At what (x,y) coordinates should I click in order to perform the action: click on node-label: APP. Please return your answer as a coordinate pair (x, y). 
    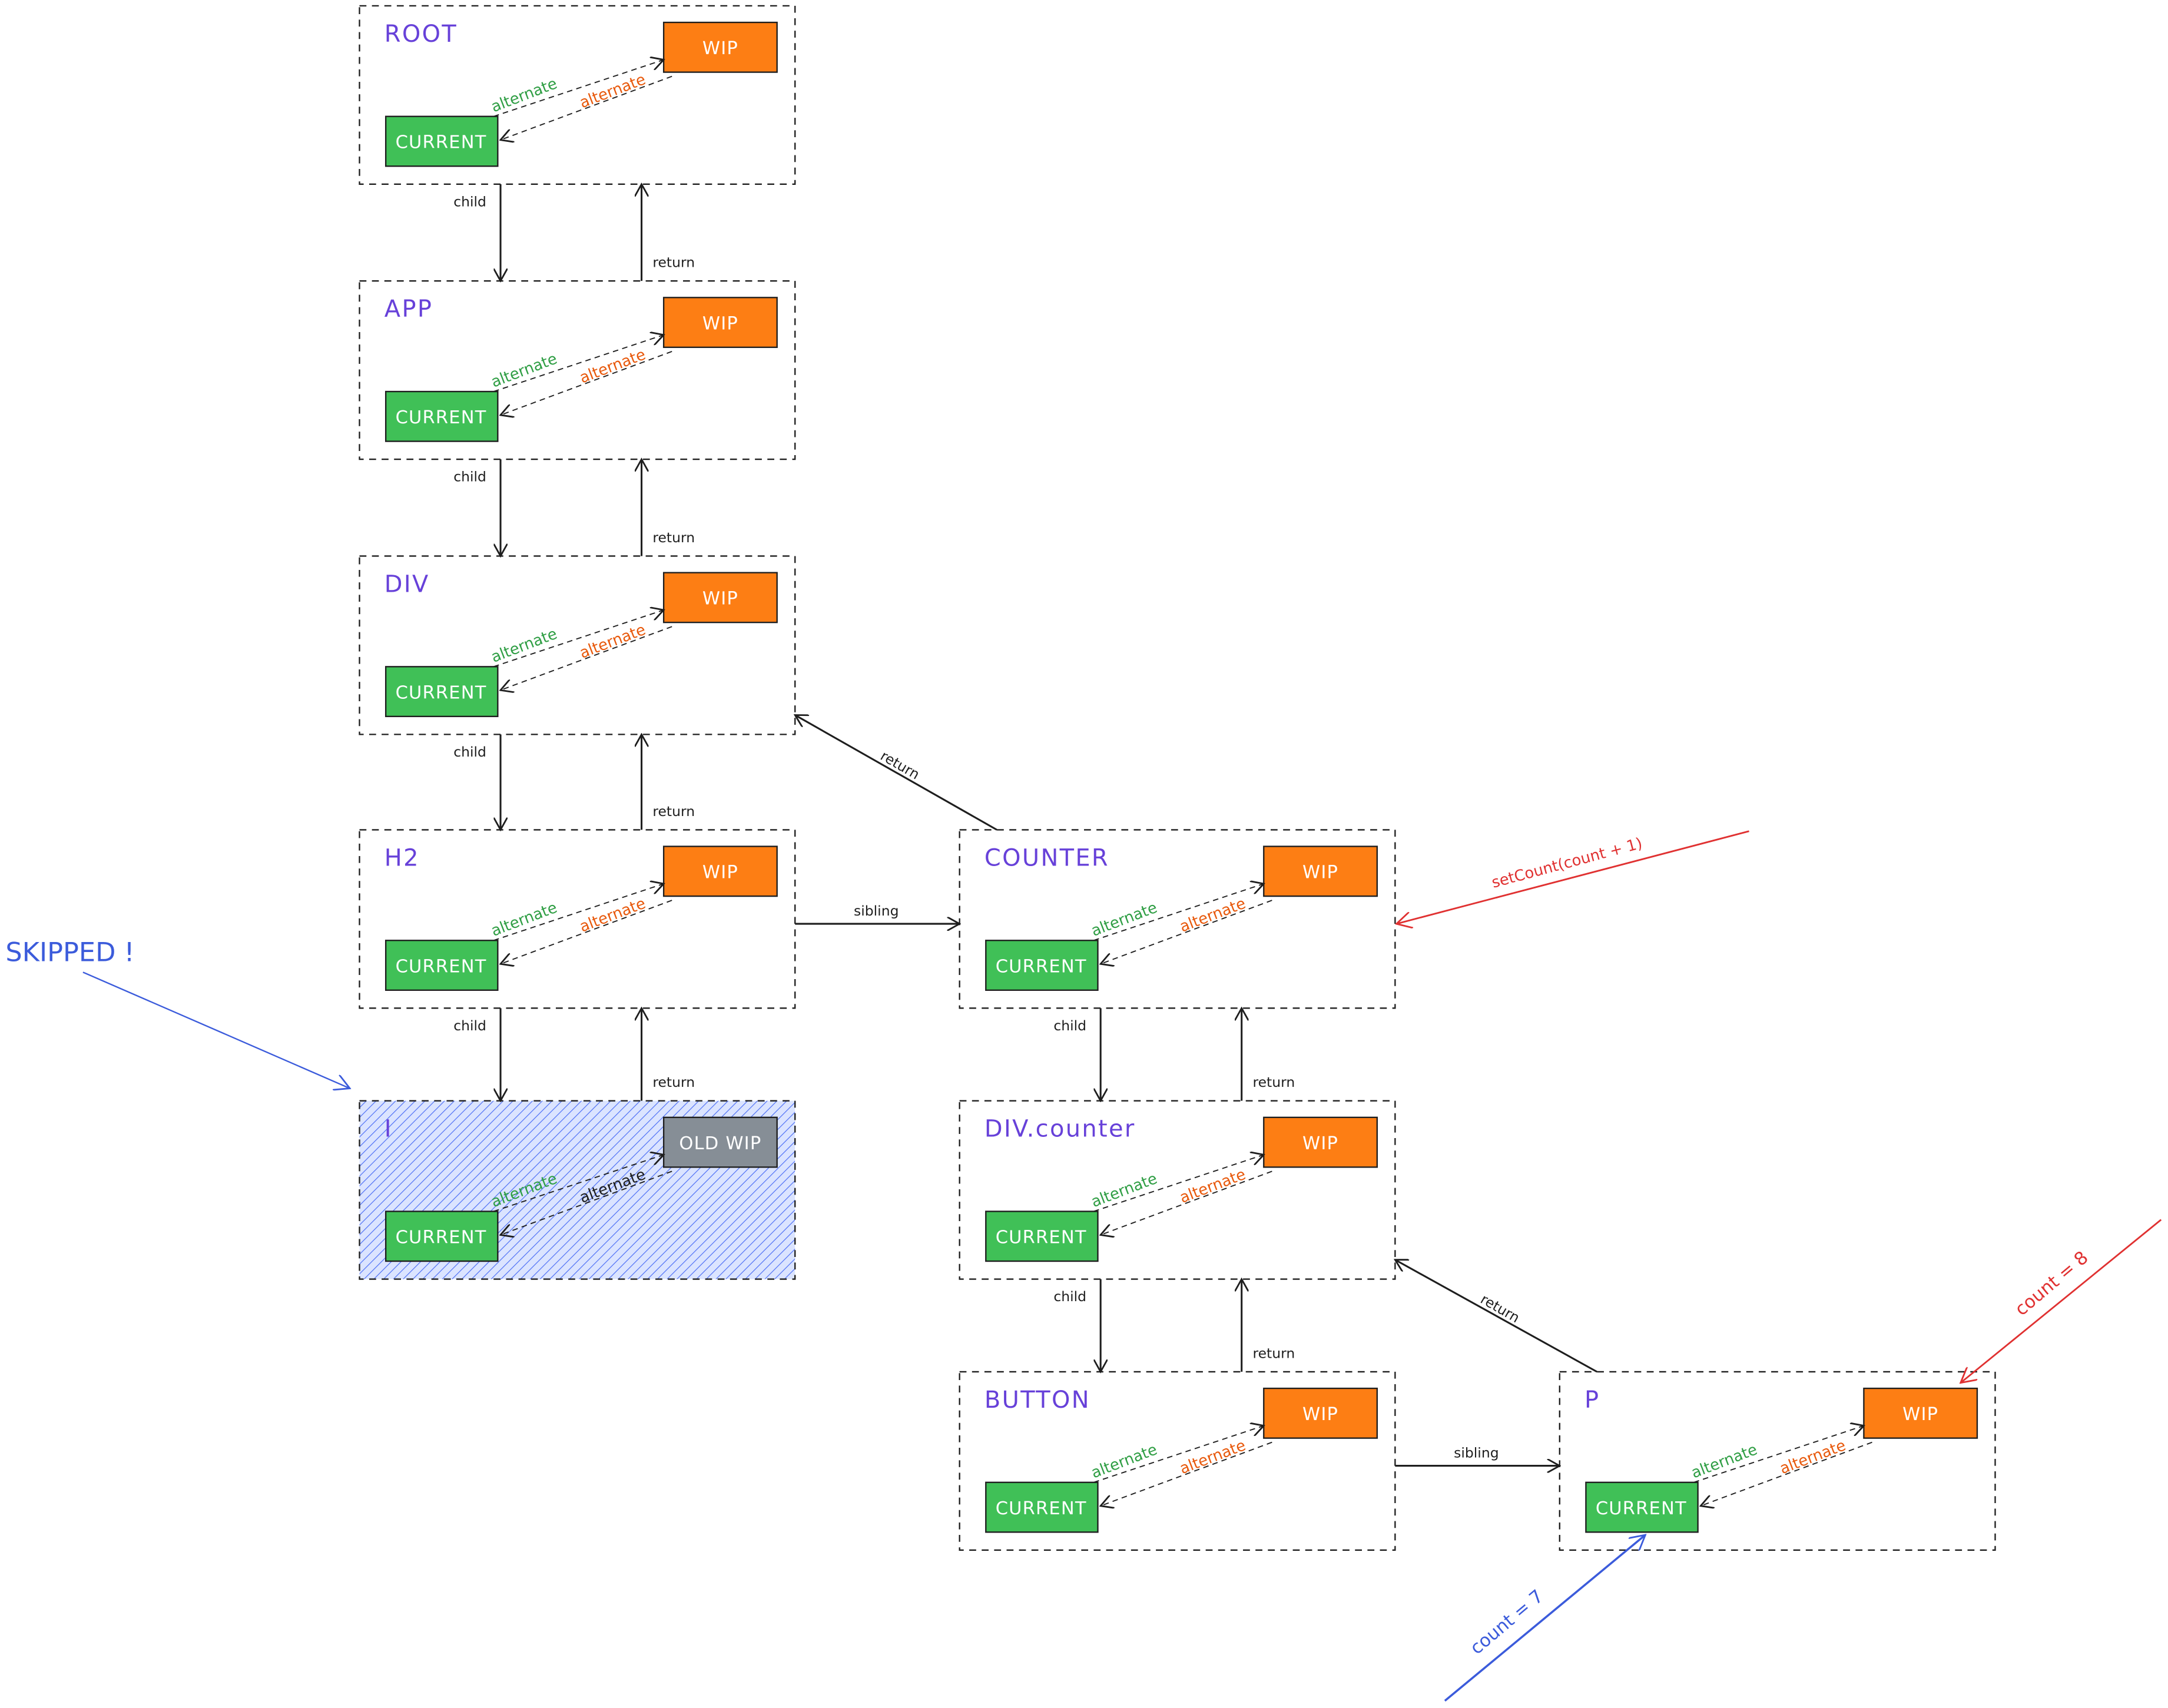
    Looking at the image, I should click on (408, 309).